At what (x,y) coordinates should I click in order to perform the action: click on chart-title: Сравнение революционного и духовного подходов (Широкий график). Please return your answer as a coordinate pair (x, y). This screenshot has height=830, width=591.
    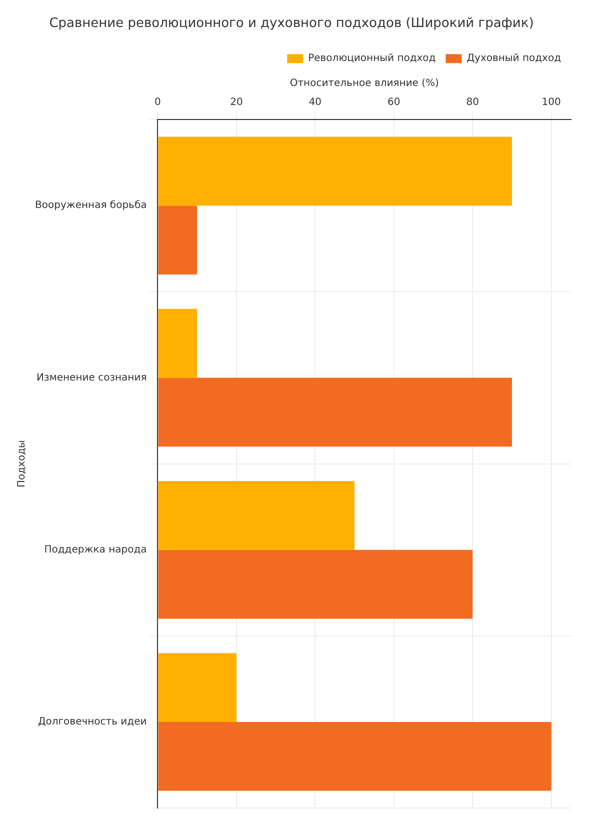
    Looking at the image, I should click on (291, 24).